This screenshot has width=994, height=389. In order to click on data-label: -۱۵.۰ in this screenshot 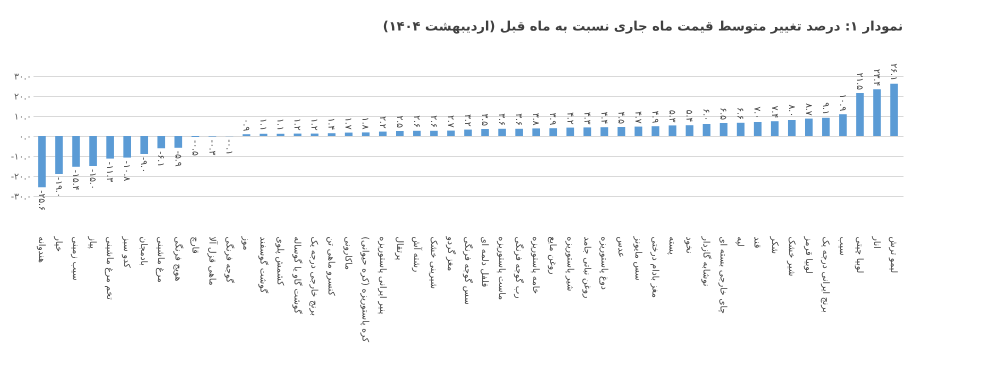, I will do `click(92, 179)`.